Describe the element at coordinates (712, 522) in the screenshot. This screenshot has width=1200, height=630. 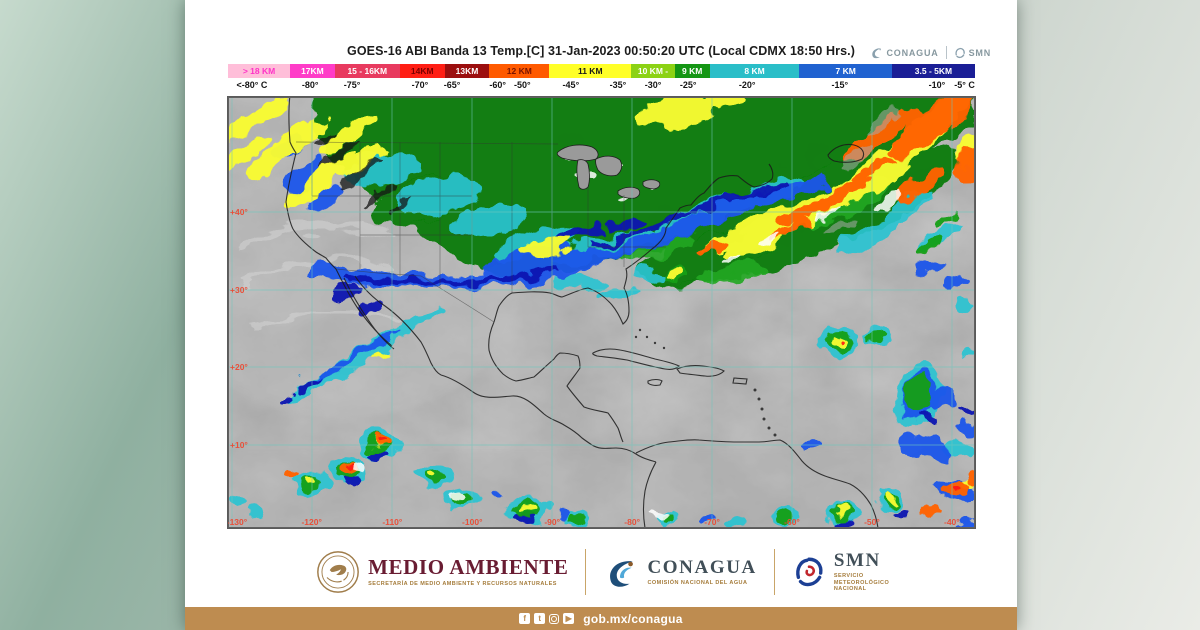
I see `longitude-label: -70°` at that location.